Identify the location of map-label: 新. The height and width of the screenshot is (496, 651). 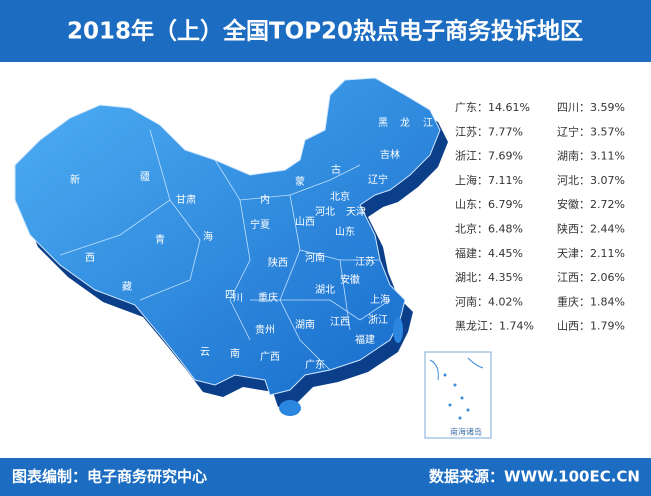
(75, 179).